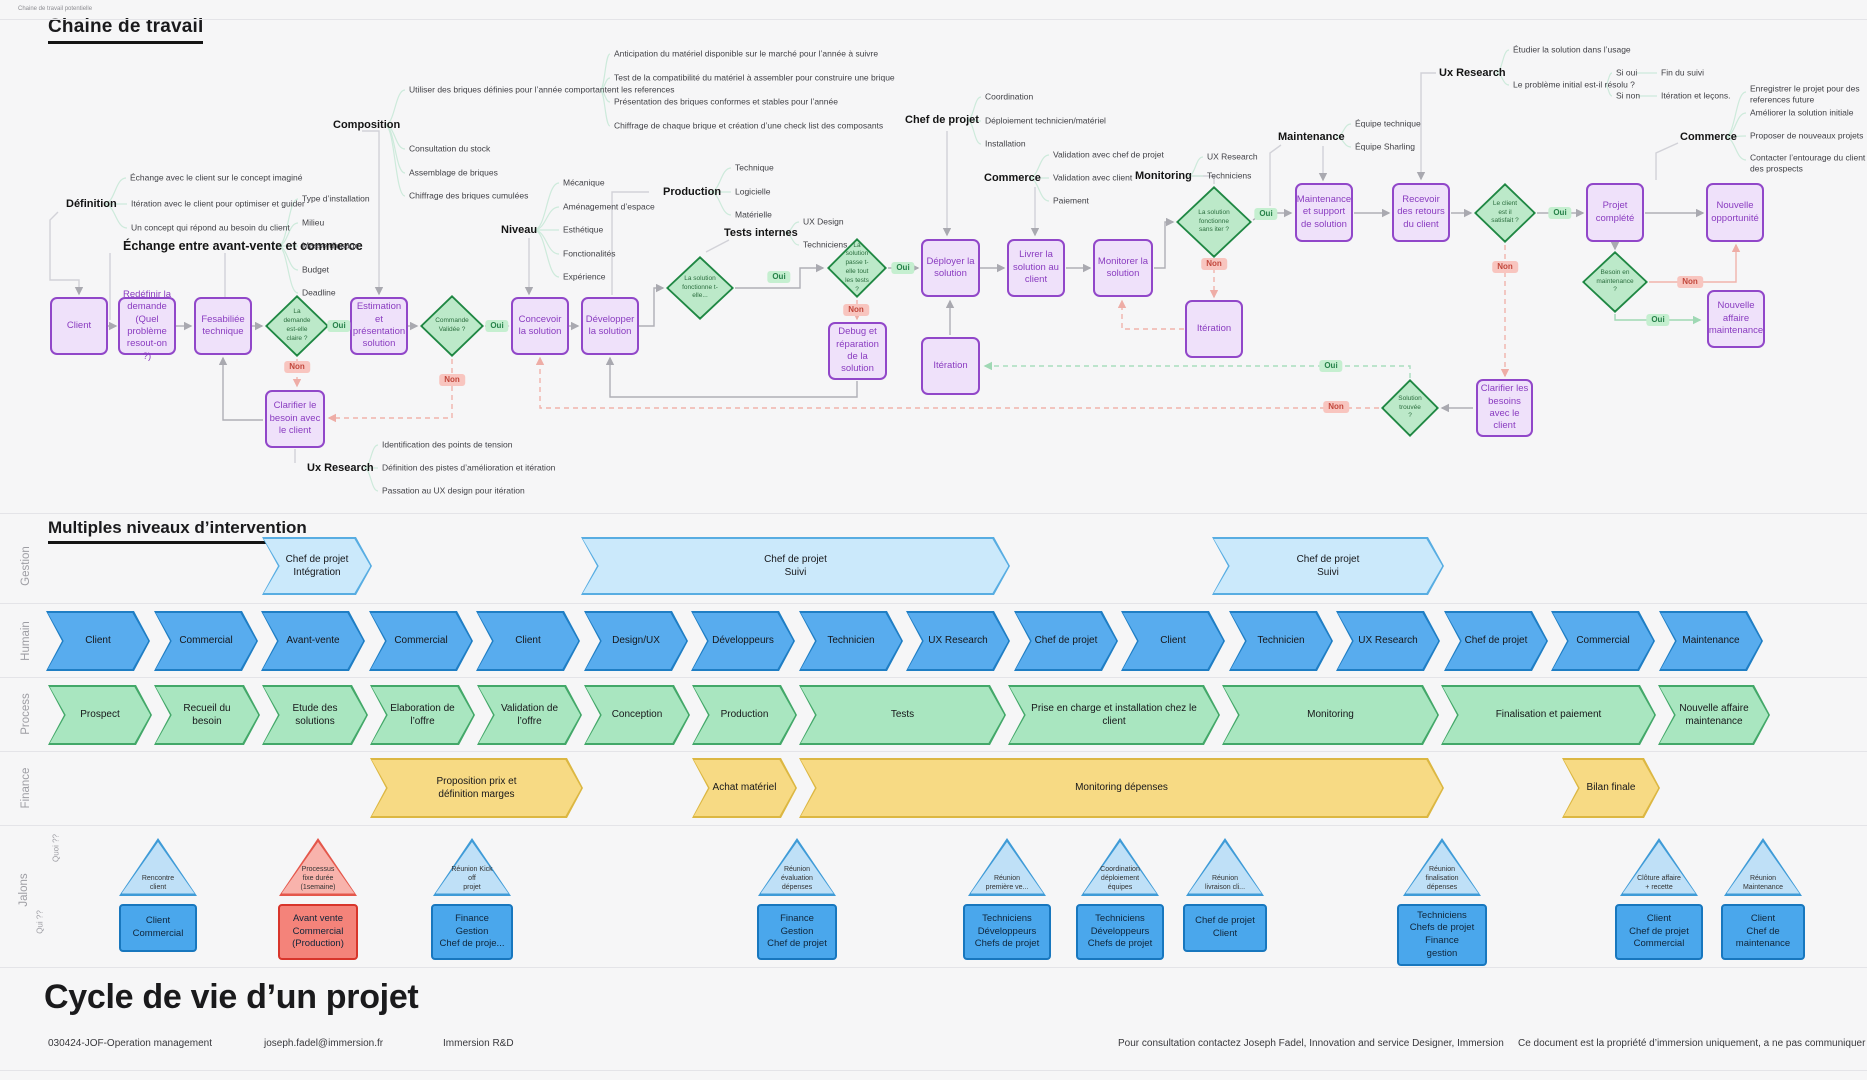  Describe the element at coordinates (313, 222) in the screenshot. I see `leaf-note: Milieu` at that location.